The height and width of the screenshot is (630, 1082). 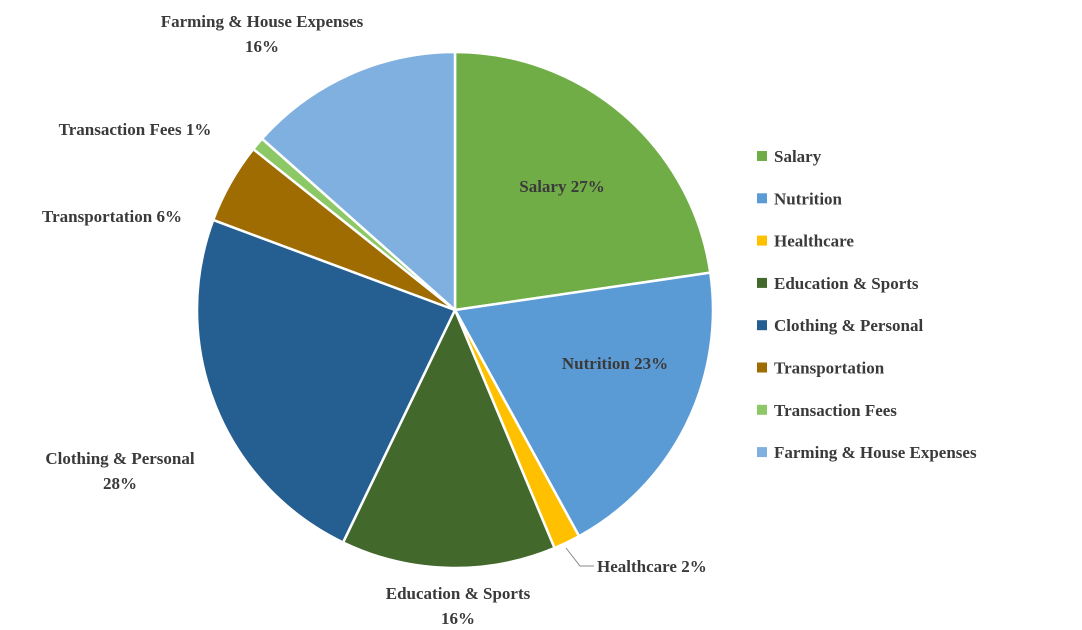 I want to click on label-value: 6%, so click(x=169, y=216).